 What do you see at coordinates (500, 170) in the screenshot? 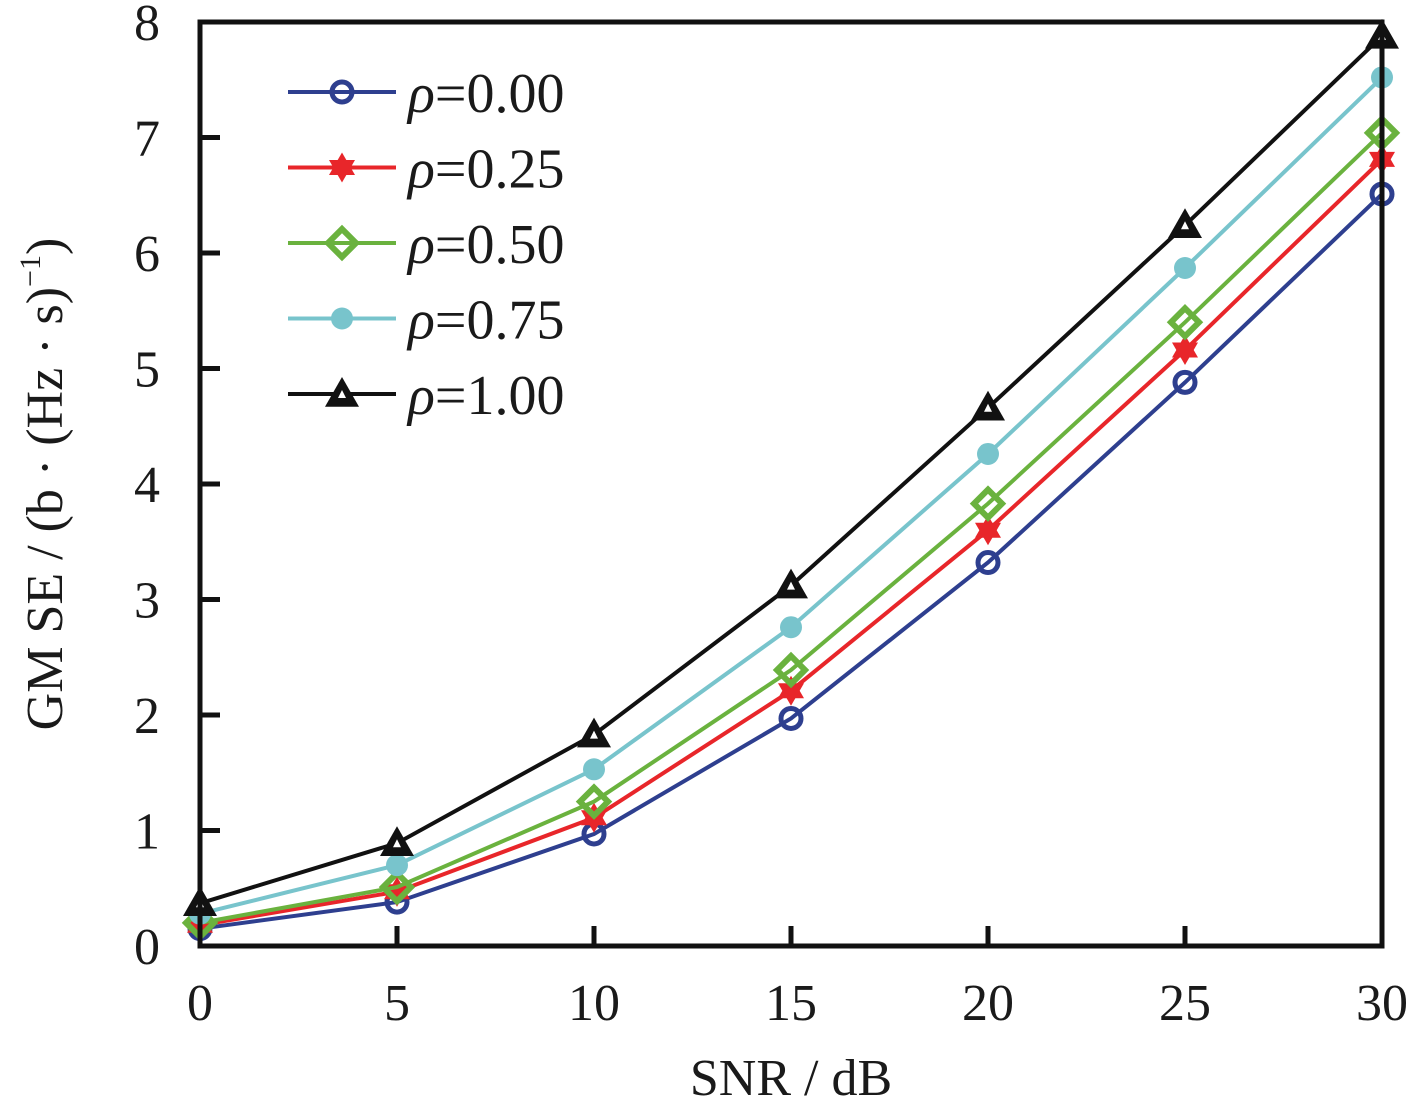
I see `legend-value: =0.25` at bounding box center [500, 170].